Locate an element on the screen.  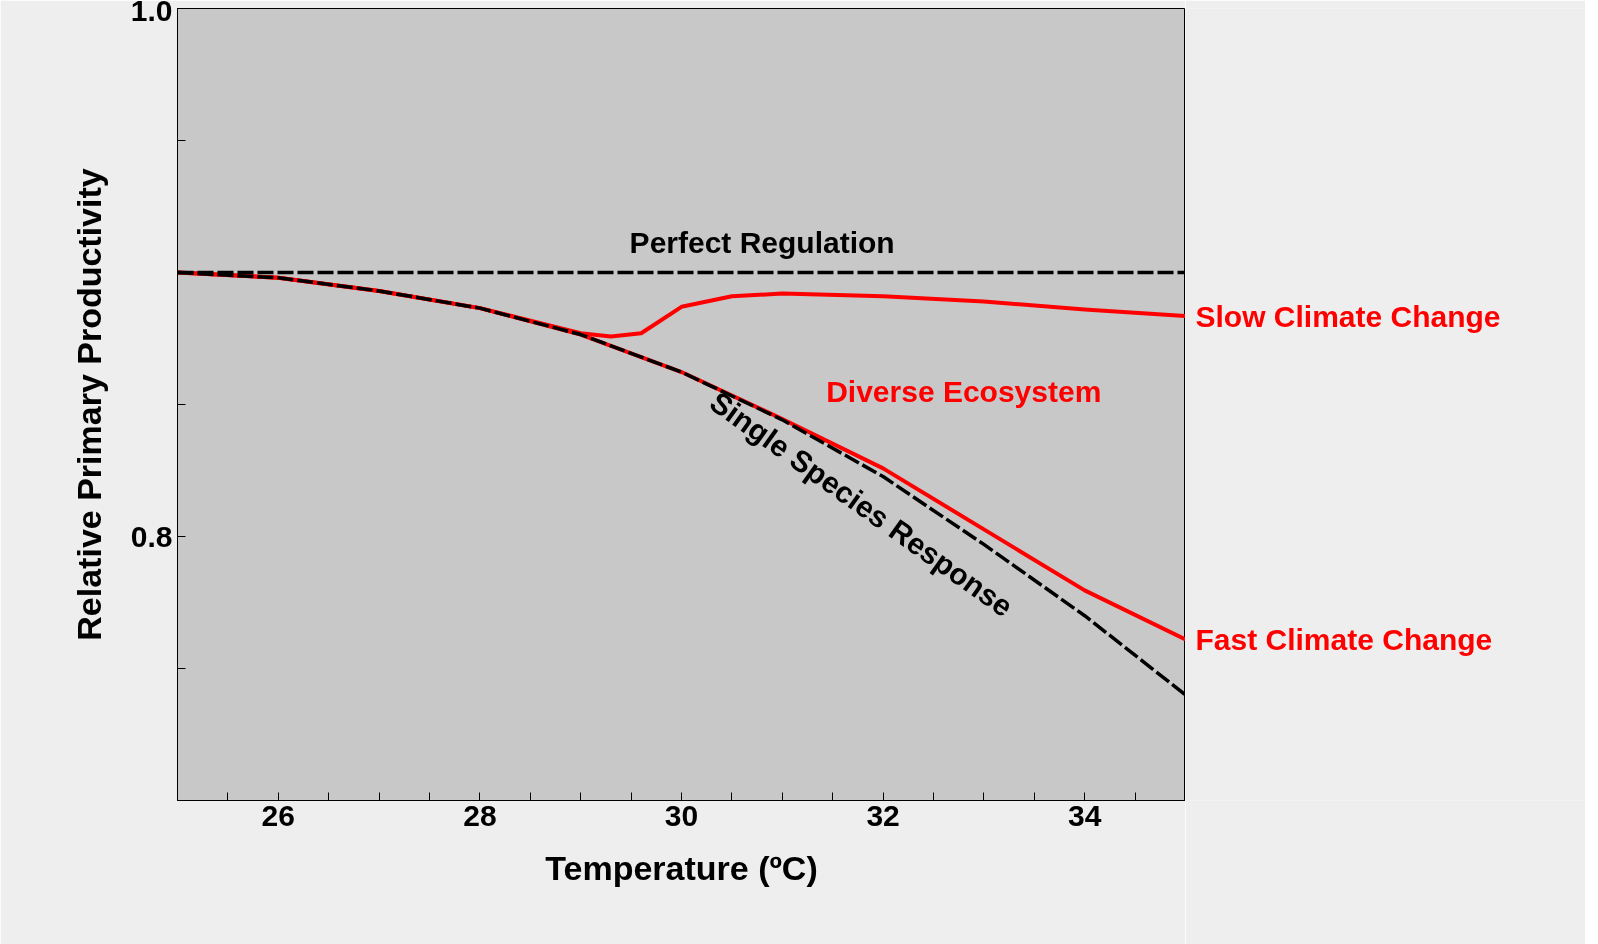
x-tick-label: 32 is located at coordinates (883, 815).